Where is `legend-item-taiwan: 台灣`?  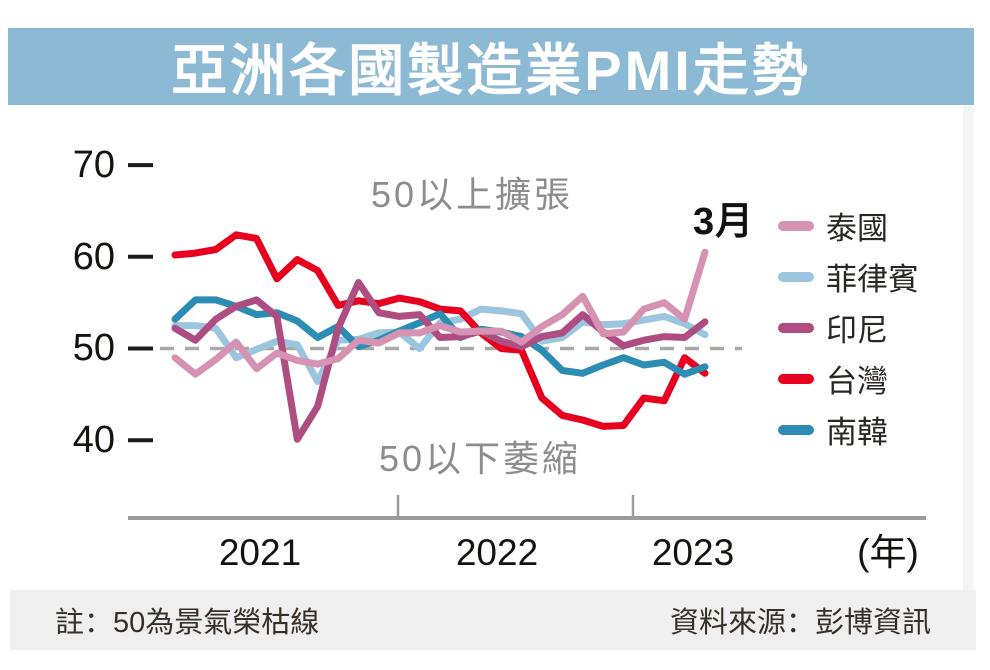 legend-item-taiwan: 台灣 is located at coordinates (878, 378).